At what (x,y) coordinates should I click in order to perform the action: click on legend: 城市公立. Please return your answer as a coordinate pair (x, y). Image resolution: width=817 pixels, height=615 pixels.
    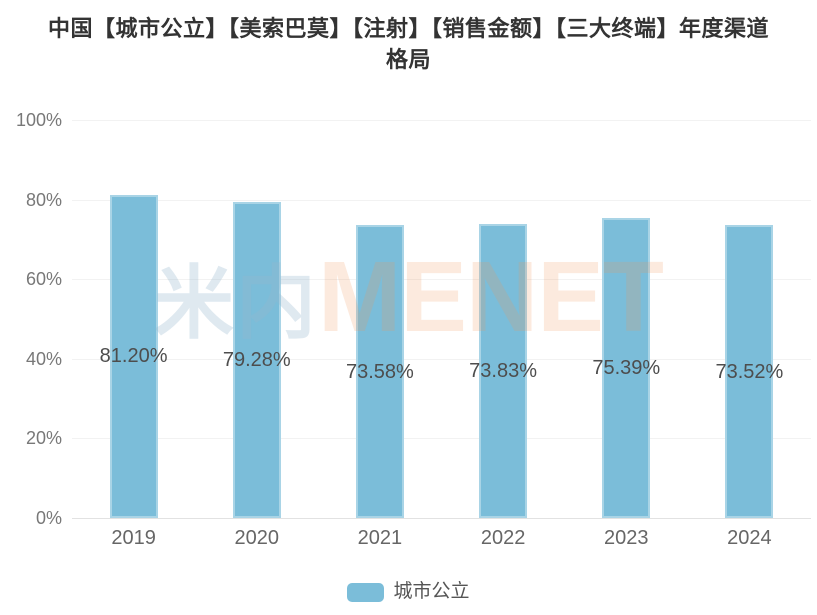
    Looking at the image, I should click on (408, 592).